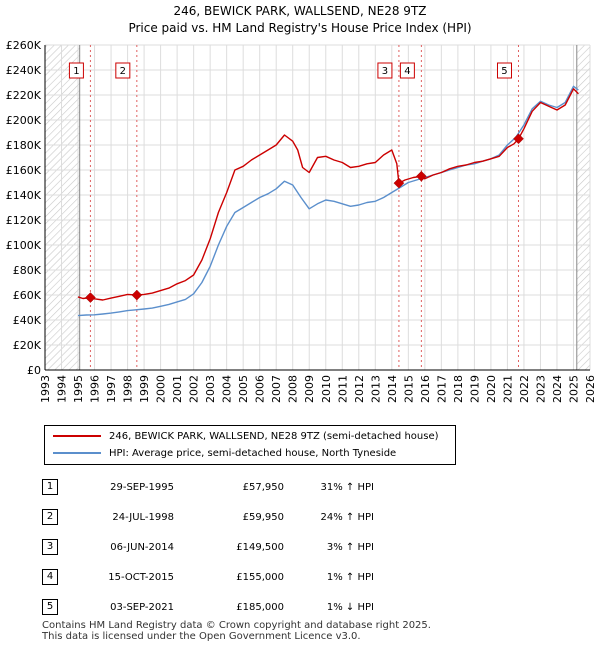 The height and width of the screenshot is (650, 600). Describe the element at coordinates (142, 607) in the screenshot. I see `sale-date: 03-SEP-2021` at that location.